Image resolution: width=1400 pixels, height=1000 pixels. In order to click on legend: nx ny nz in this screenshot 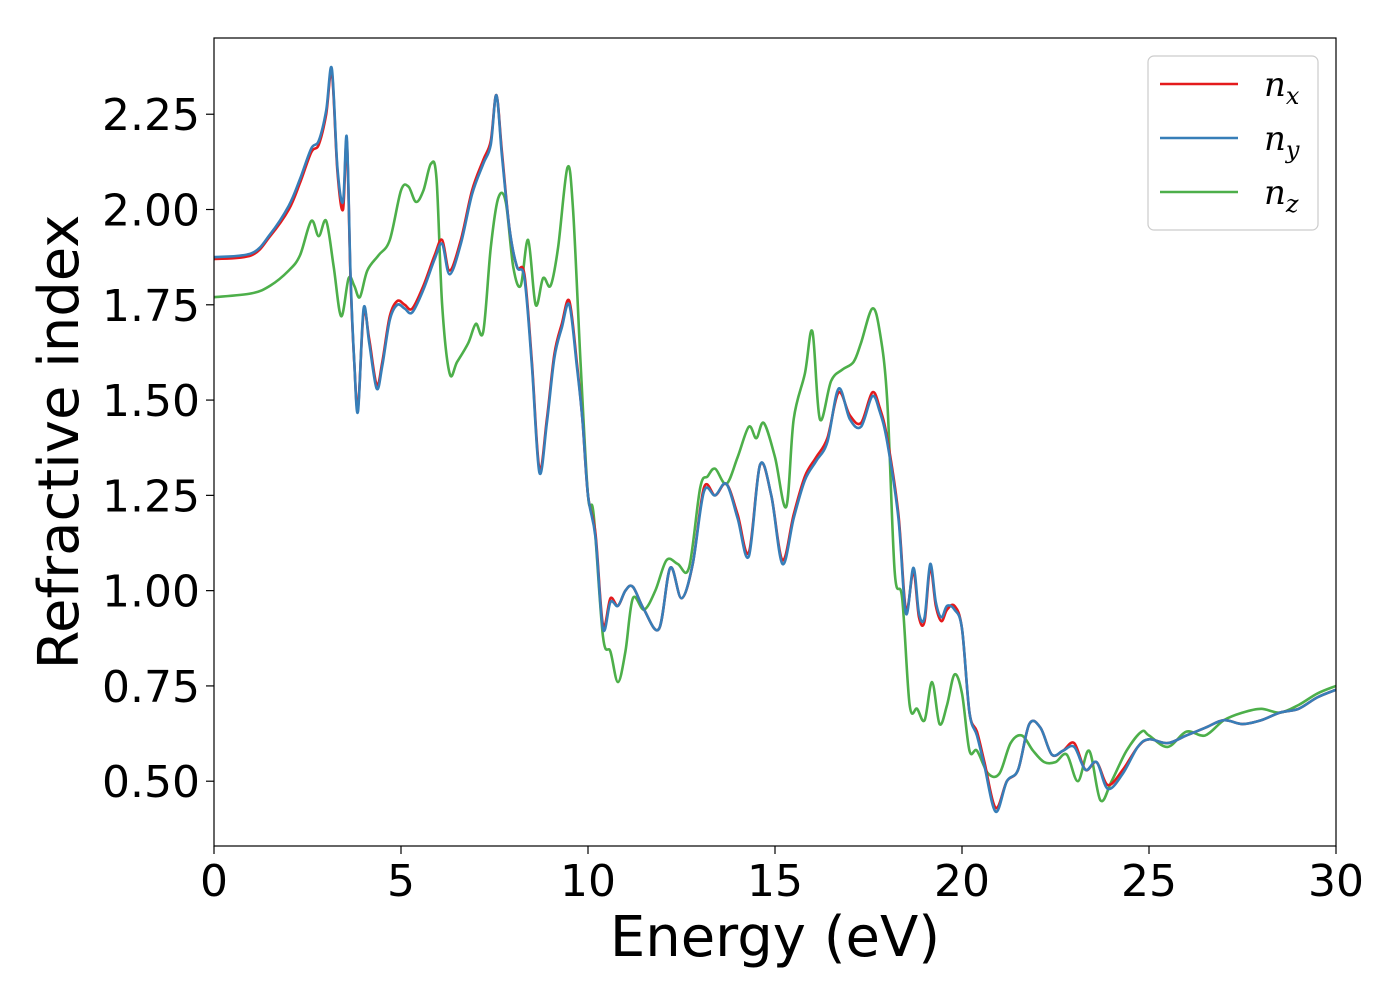, I will do `click(1233, 143)`.